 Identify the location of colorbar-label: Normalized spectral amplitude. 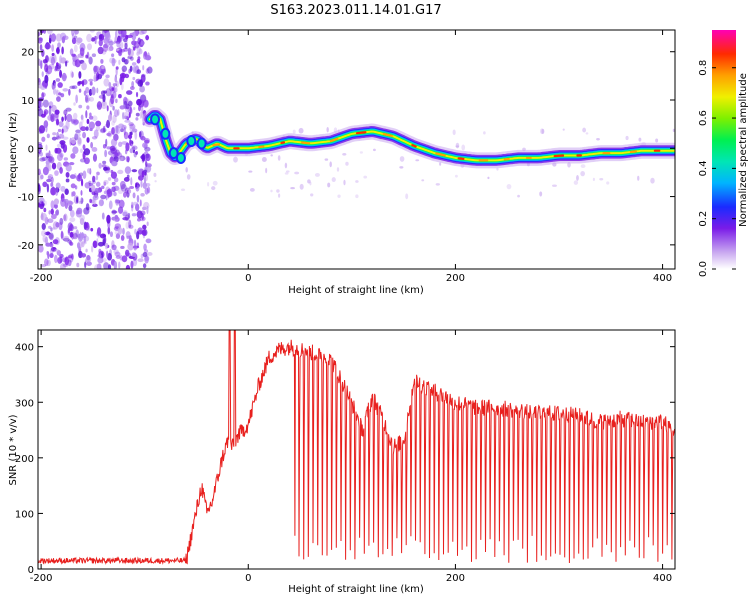
(743, 150).